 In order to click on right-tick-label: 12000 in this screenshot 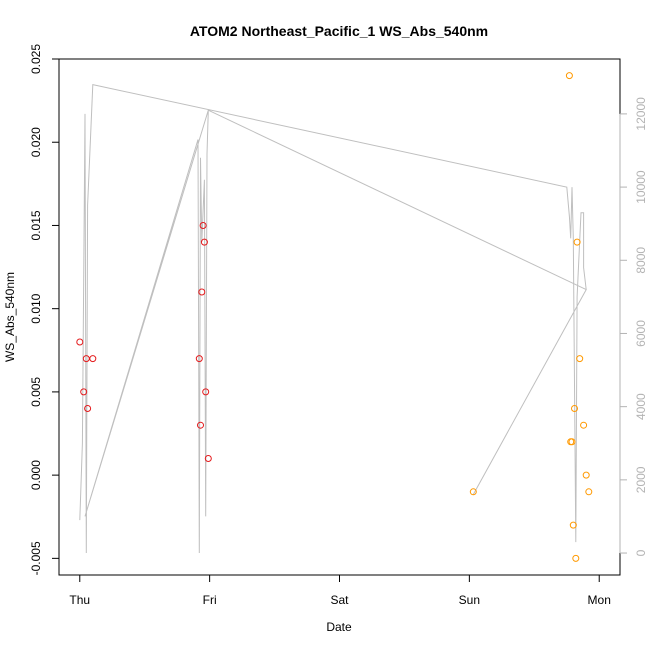, I will do `click(641, 114)`.